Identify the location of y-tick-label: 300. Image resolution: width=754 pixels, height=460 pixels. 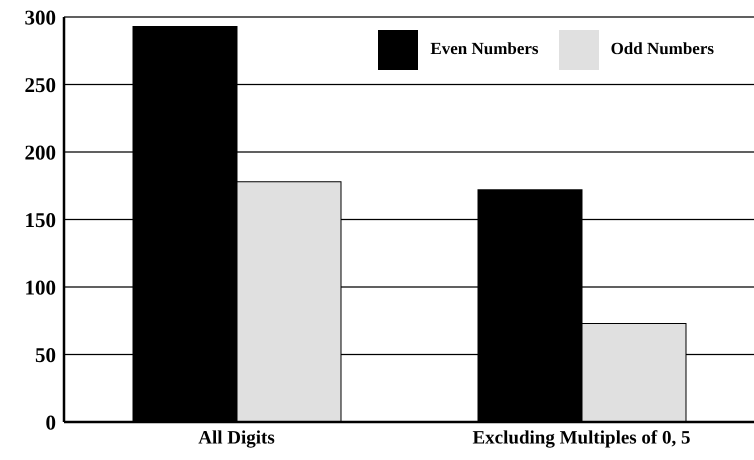
(40, 17).